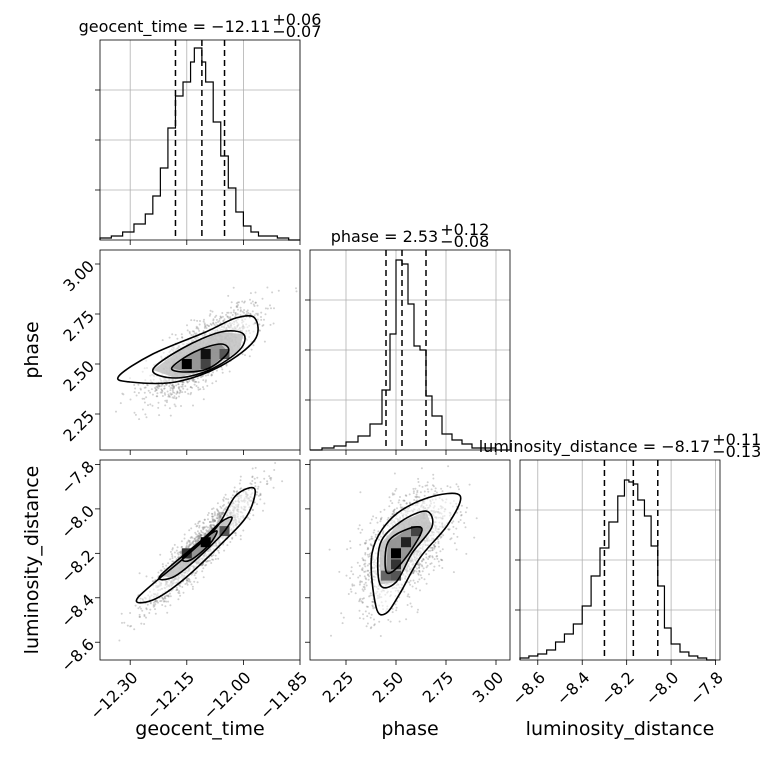  Describe the element at coordinates (113, 695) in the screenshot. I see `x-tick-label: −12.30` at that location.